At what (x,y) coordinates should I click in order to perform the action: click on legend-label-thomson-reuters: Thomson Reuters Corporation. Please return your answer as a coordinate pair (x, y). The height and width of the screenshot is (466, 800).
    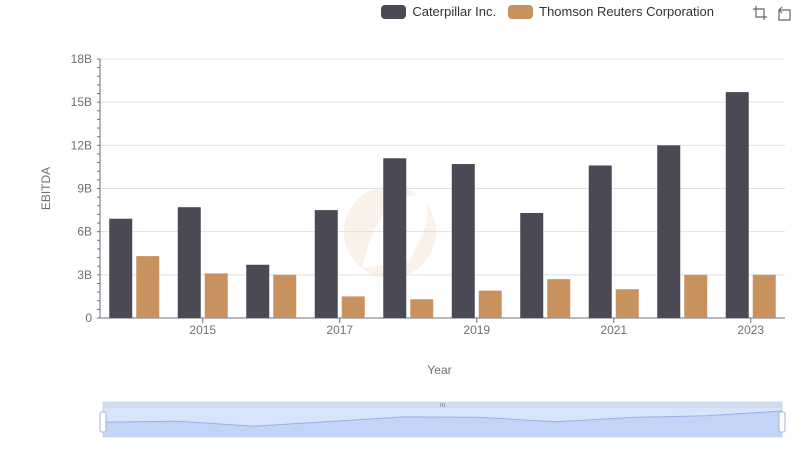
    Looking at the image, I should click on (626, 11).